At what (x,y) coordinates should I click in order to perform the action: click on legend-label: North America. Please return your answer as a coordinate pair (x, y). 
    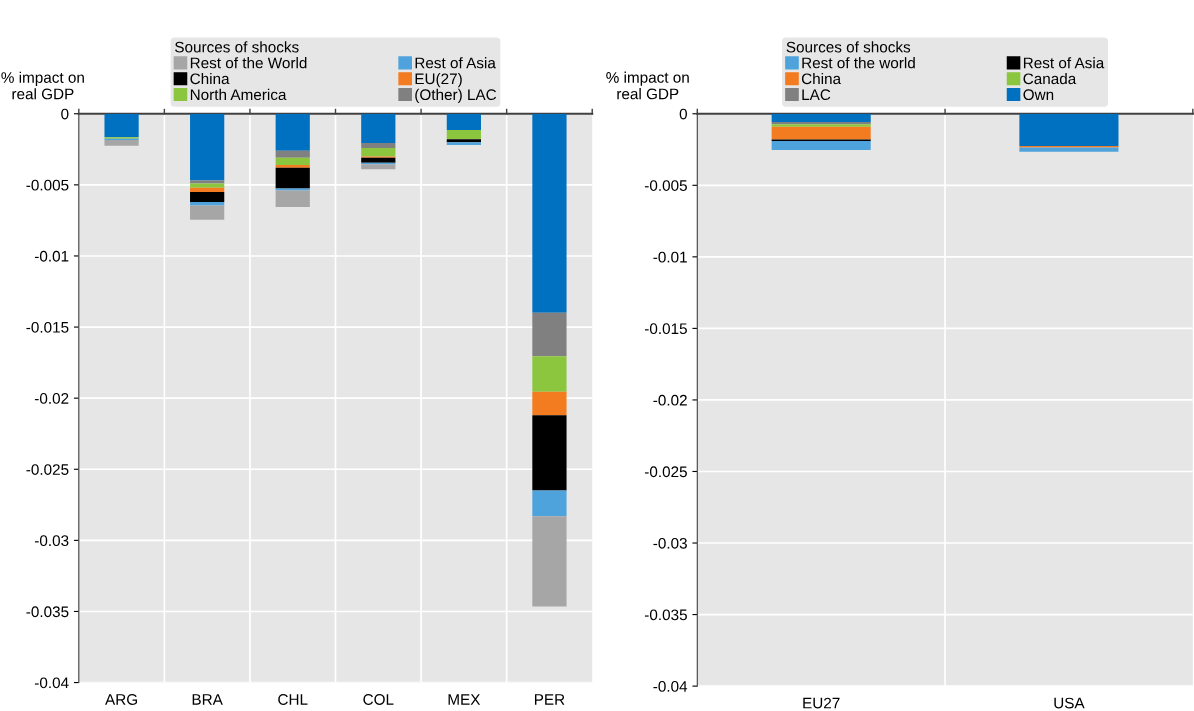
    Looking at the image, I should click on (238, 94).